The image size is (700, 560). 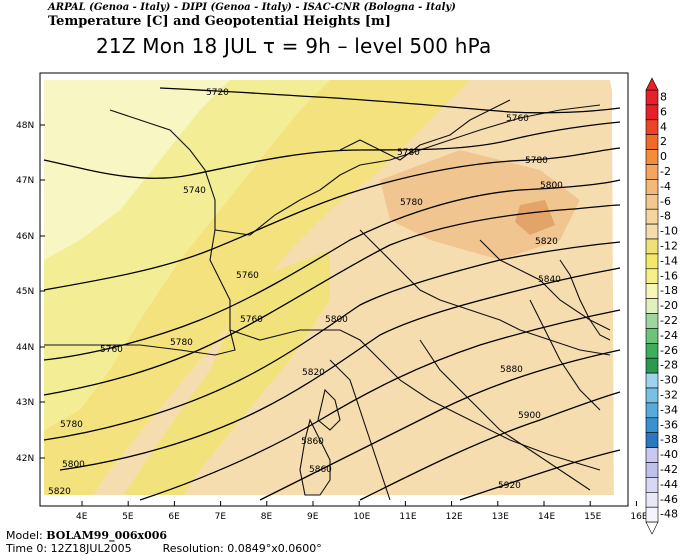 I want to click on lon-tick-label: 16E, so click(x=638, y=517).